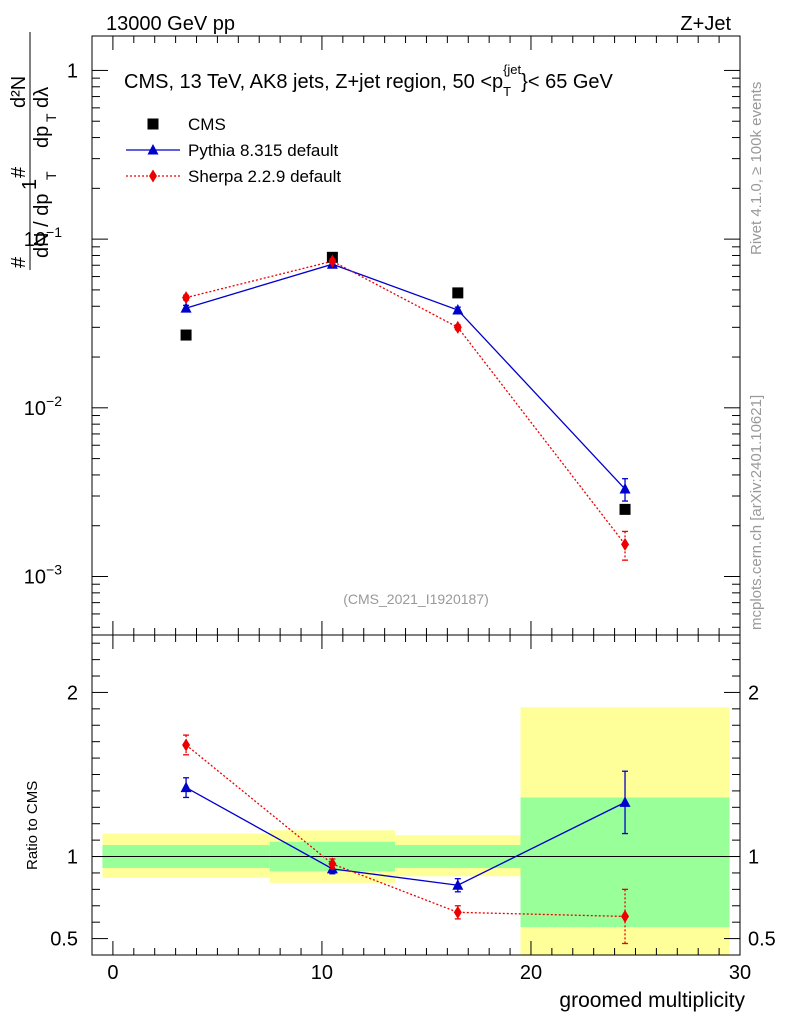  I want to click on y-tick-label-ratio: 2, so click(72, 693).